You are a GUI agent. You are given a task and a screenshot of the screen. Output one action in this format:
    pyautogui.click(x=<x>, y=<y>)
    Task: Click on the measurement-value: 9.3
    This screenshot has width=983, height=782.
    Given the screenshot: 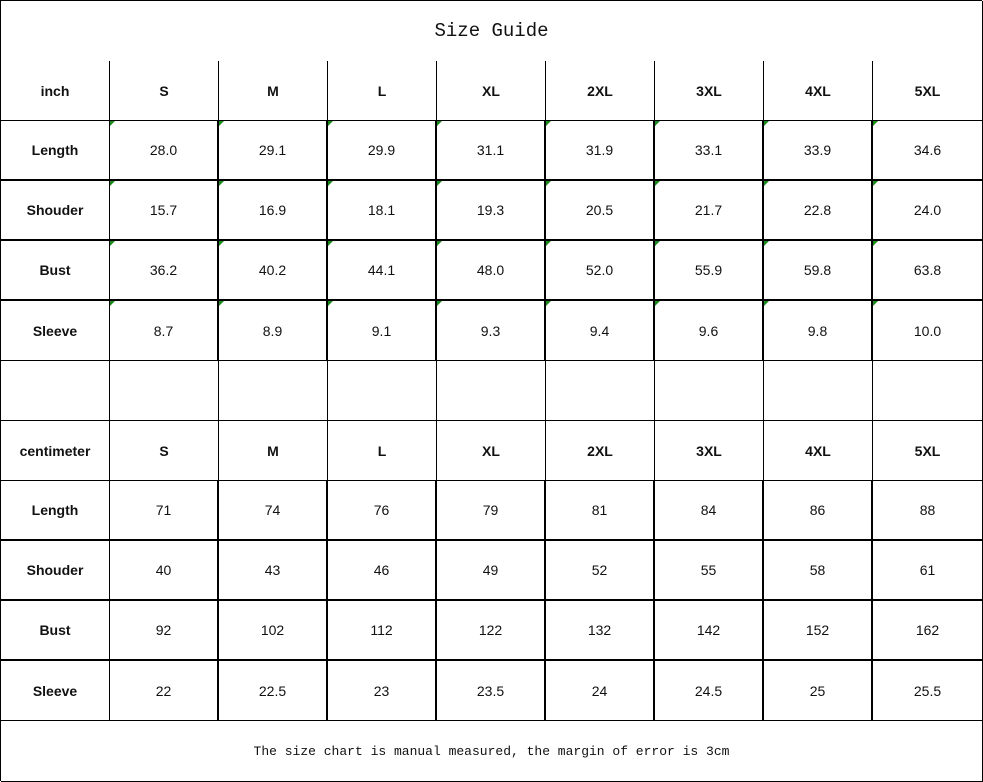 What is the action you would take?
    pyautogui.click(x=491, y=331)
    